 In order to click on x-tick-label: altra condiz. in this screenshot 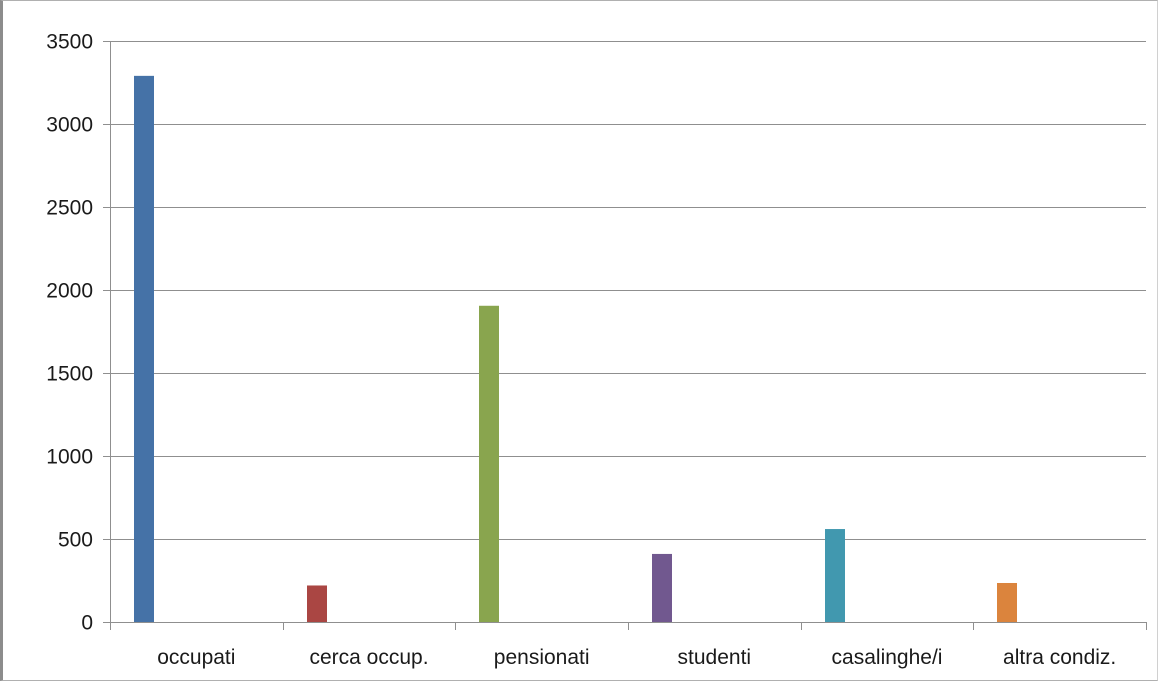, I will do `click(1059, 657)`.